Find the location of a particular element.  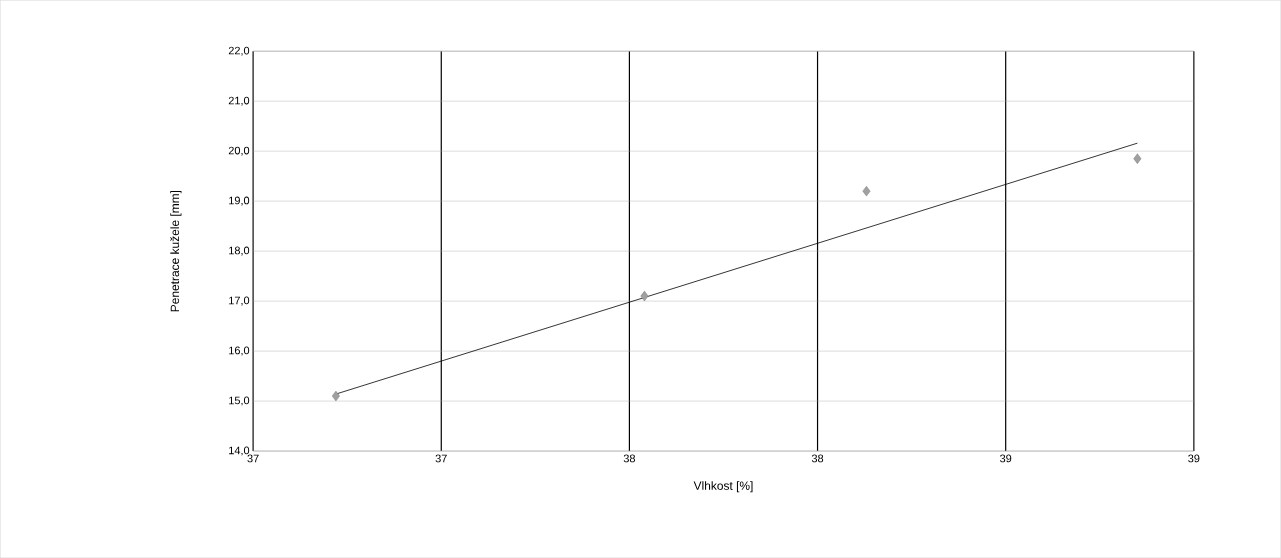

y-tick-label: 21,0 is located at coordinates (239, 101).